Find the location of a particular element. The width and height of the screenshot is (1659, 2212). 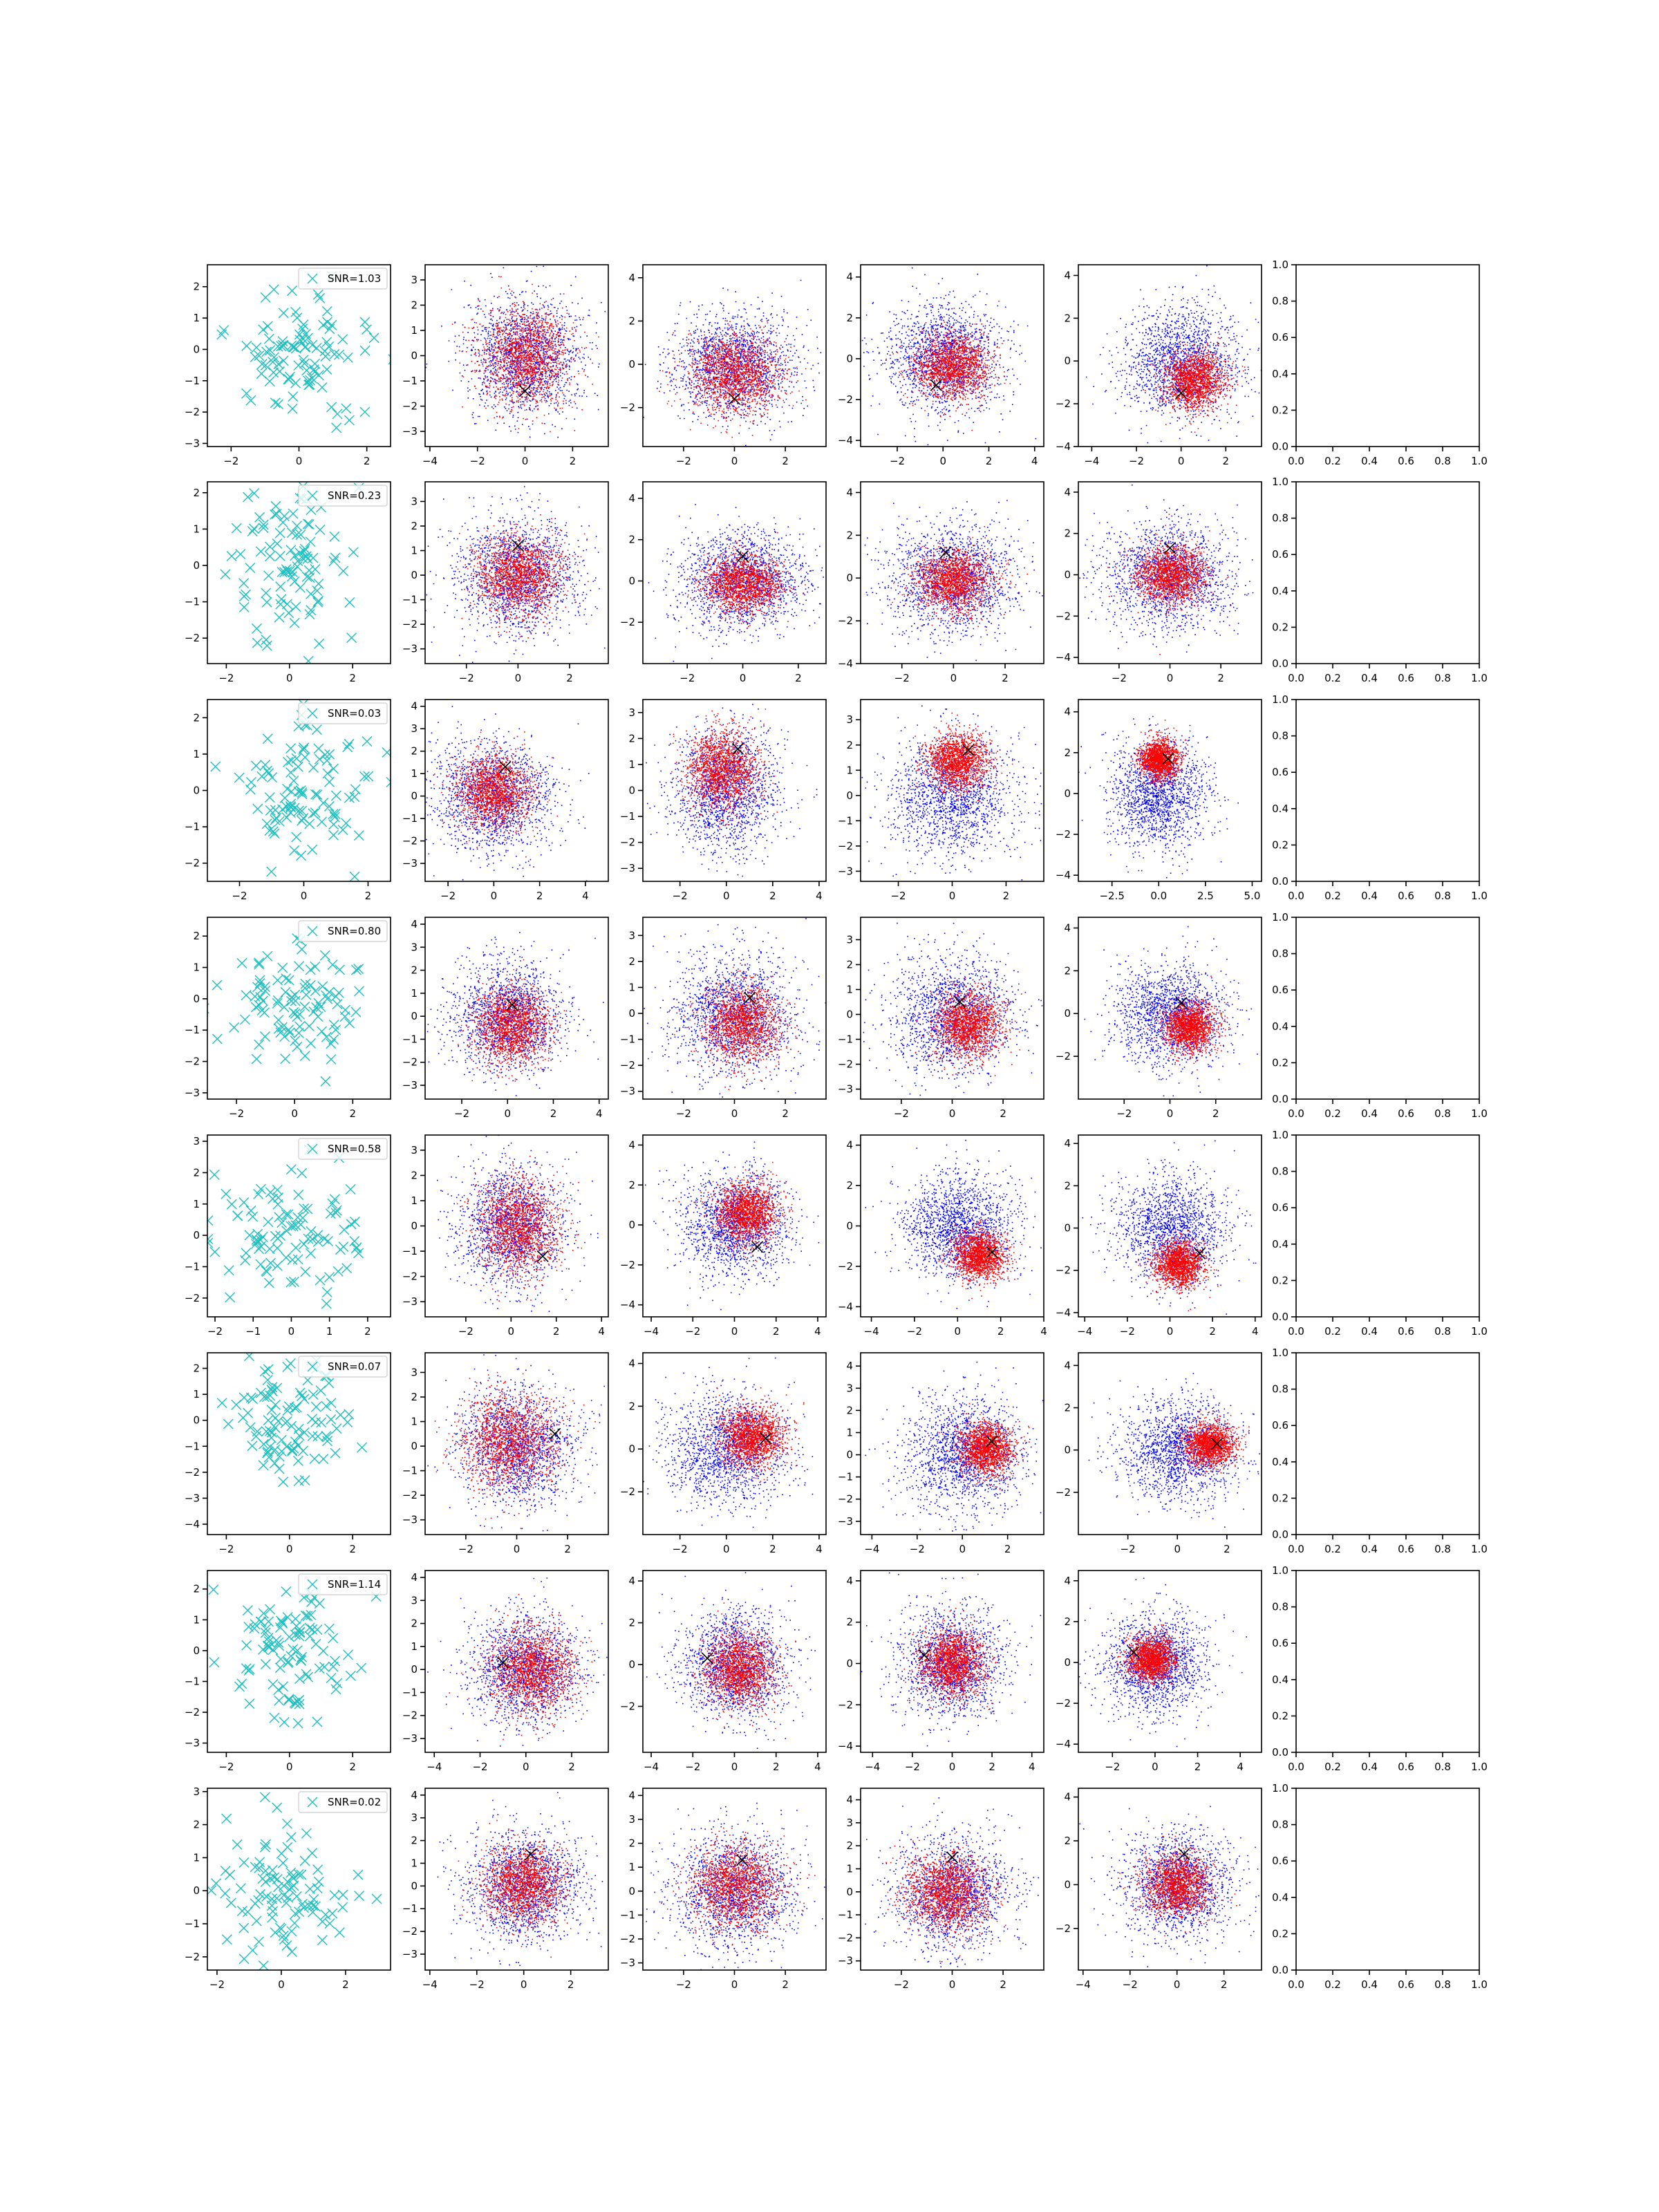

y-tick-label: 1 is located at coordinates (414, 1200).